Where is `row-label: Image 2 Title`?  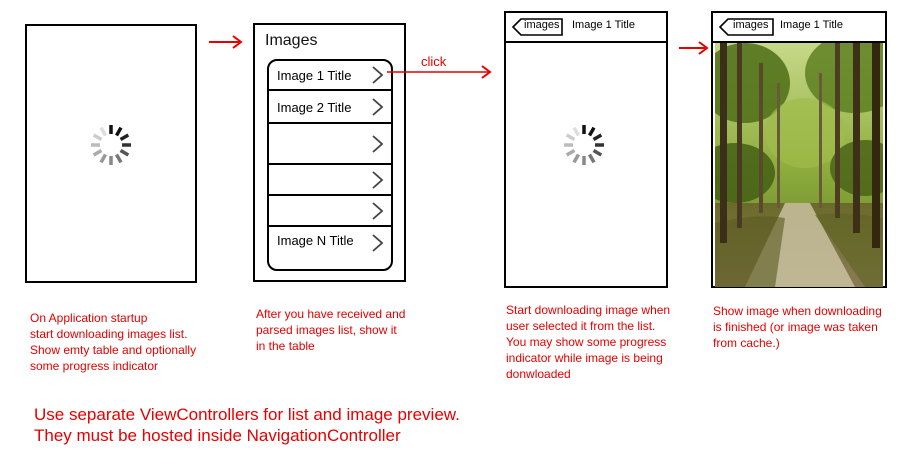
row-label: Image 2 Title is located at coordinates (314, 107).